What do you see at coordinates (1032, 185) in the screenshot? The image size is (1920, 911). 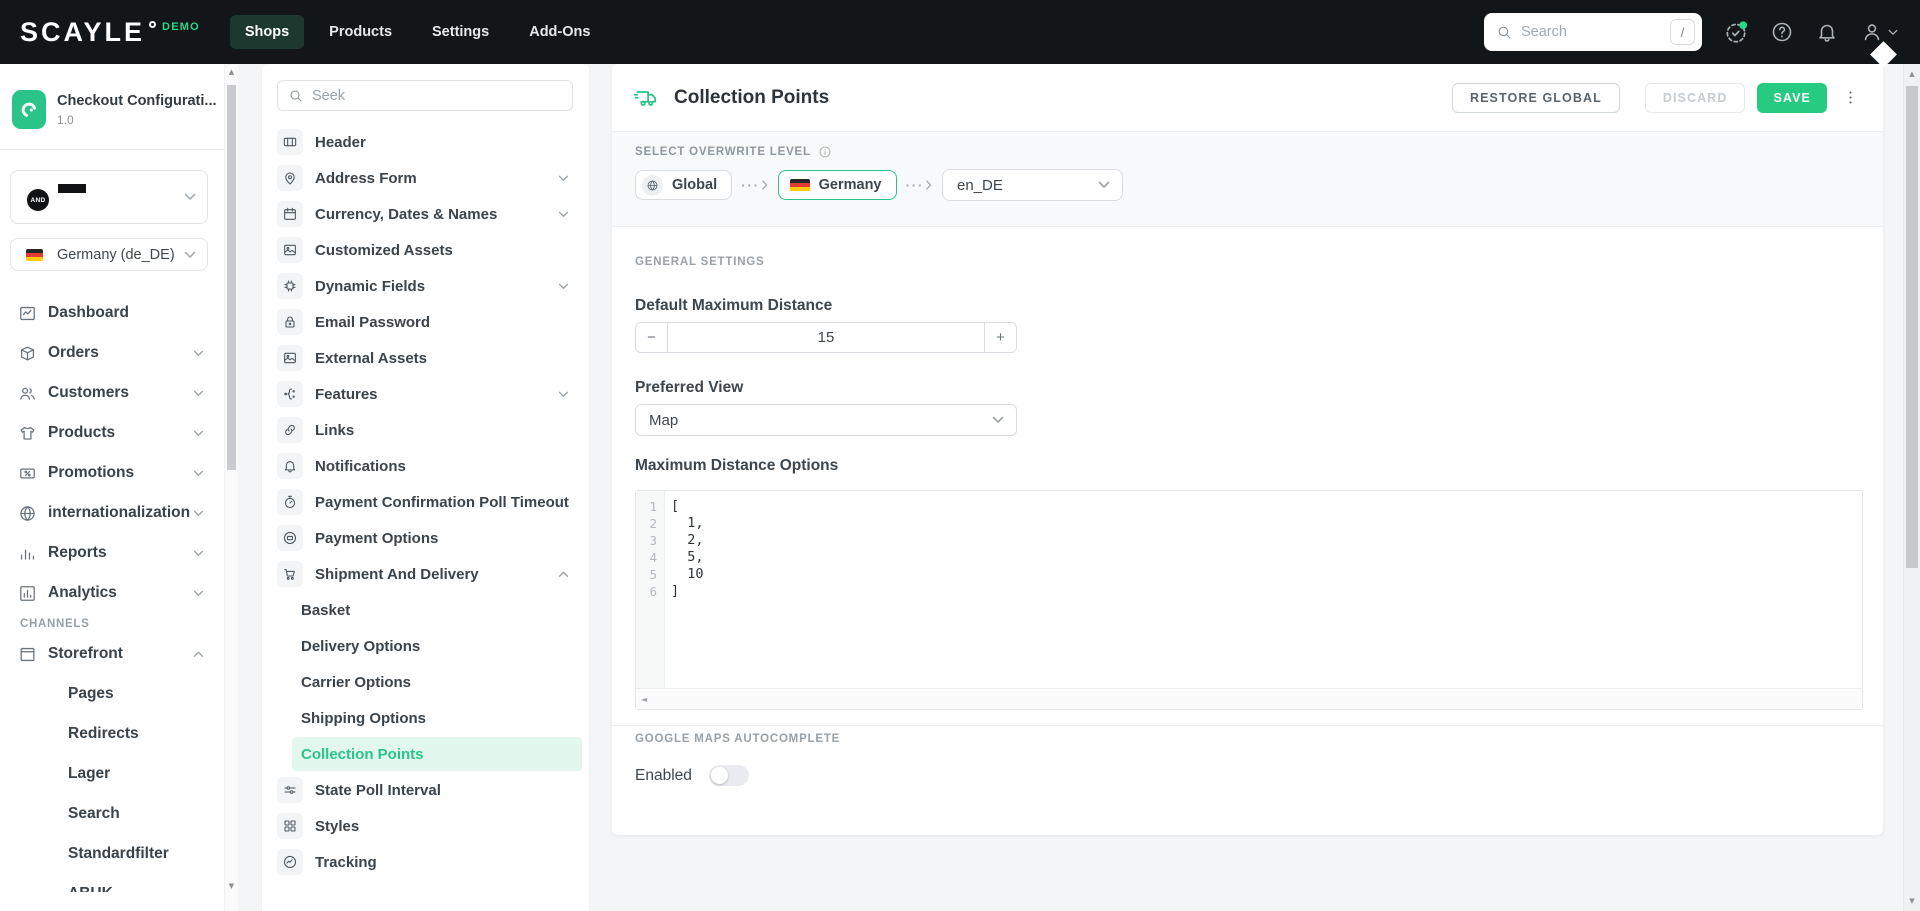 I see `level-locale-select: en_DE` at bounding box center [1032, 185].